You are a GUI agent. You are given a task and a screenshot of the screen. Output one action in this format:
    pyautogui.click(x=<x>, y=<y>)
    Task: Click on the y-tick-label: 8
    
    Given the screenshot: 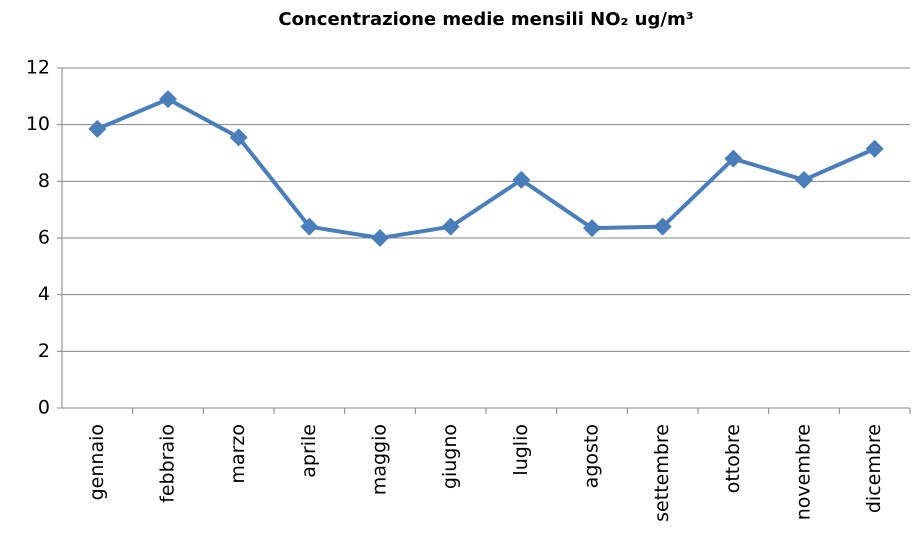 What is the action you would take?
    pyautogui.click(x=44, y=181)
    